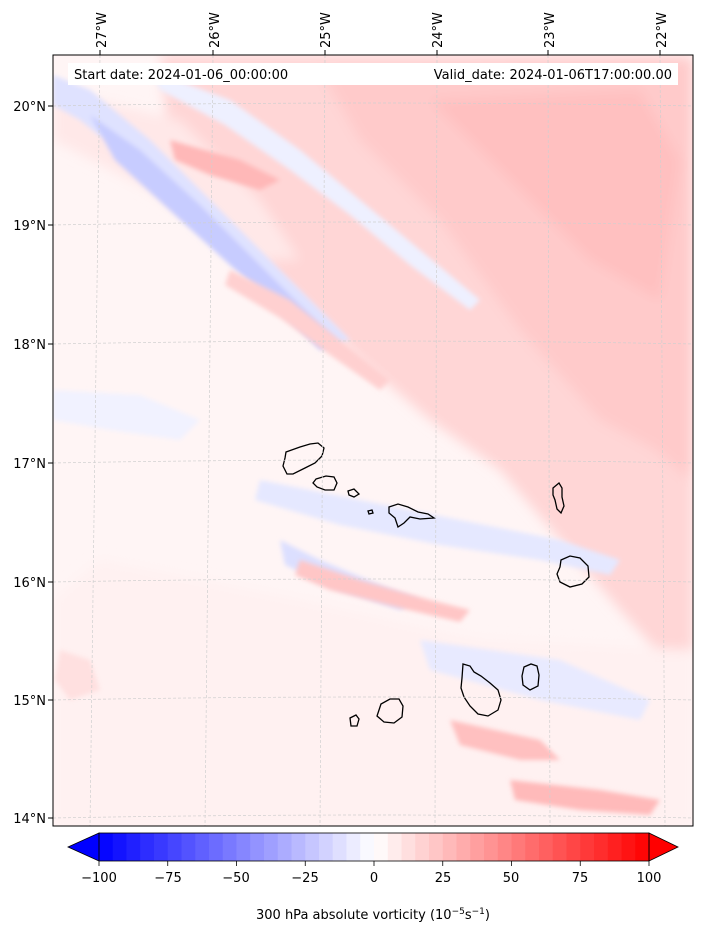 The image size is (703, 936). I want to click on island-maio, so click(530, 677).